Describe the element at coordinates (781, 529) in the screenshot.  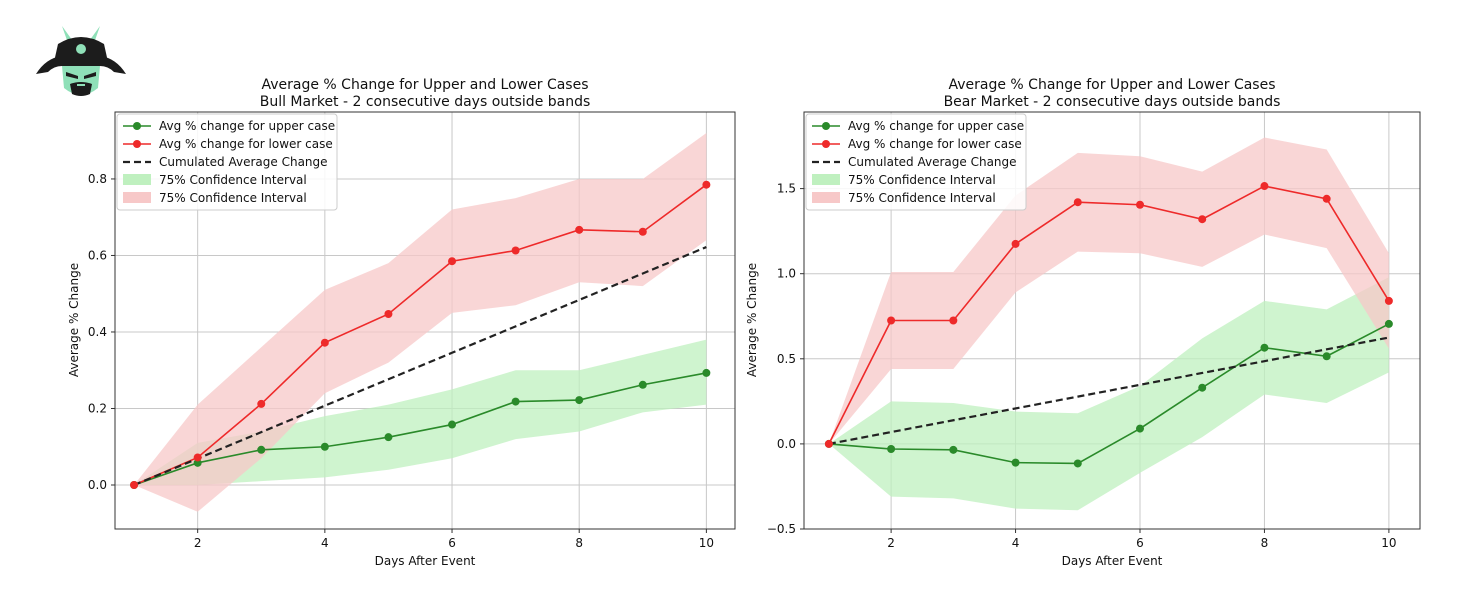
I see `y-tick-label: −0.5` at that location.